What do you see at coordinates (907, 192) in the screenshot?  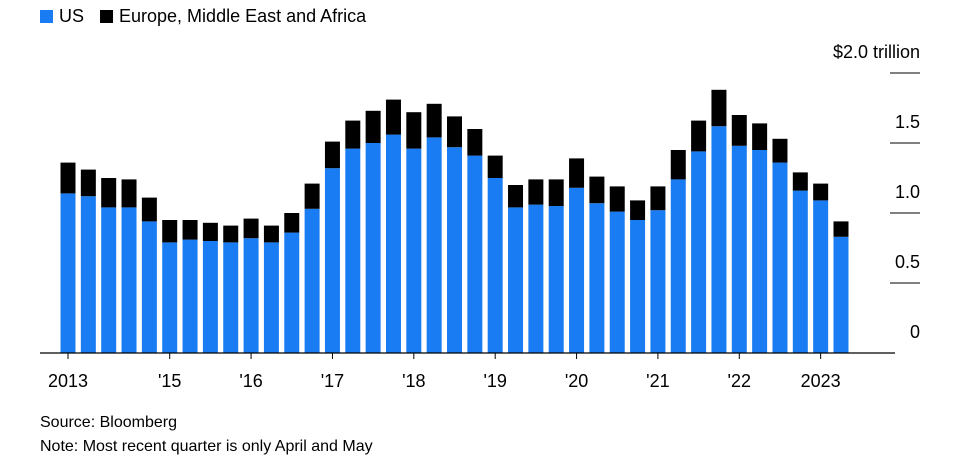 I see `y-tick-label: 1.0` at bounding box center [907, 192].